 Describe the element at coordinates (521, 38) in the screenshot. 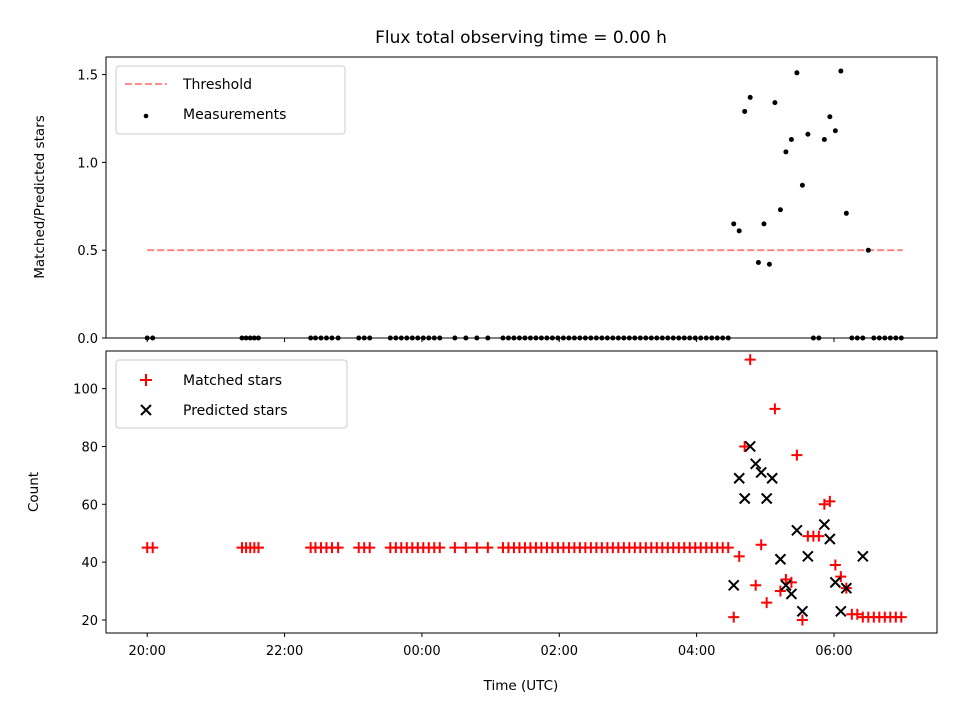

I see `chart-title: Flux total observing time = 0.00 h` at that location.